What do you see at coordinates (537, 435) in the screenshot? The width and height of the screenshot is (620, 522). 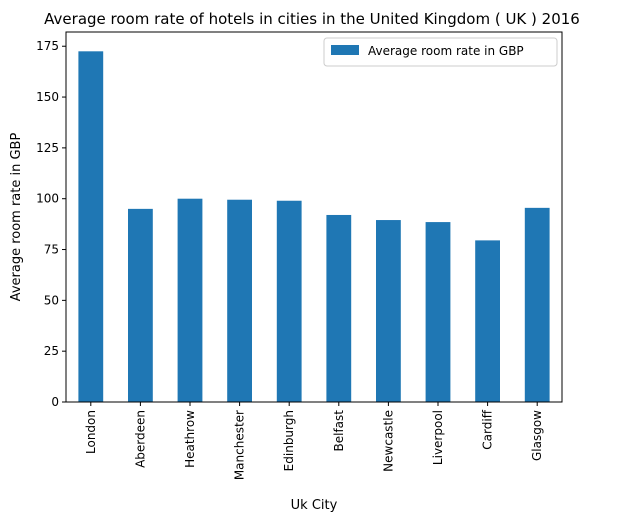 I see `x-tick-label: Glasgow` at bounding box center [537, 435].